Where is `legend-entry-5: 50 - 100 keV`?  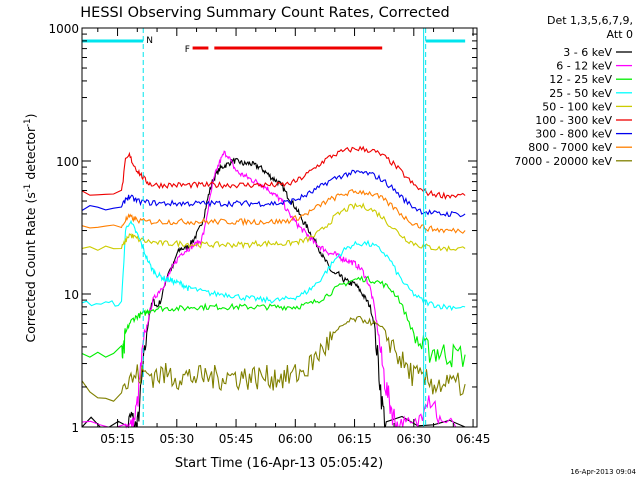
legend-entry-5: 50 - 100 keV is located at coordinates (577, 106).